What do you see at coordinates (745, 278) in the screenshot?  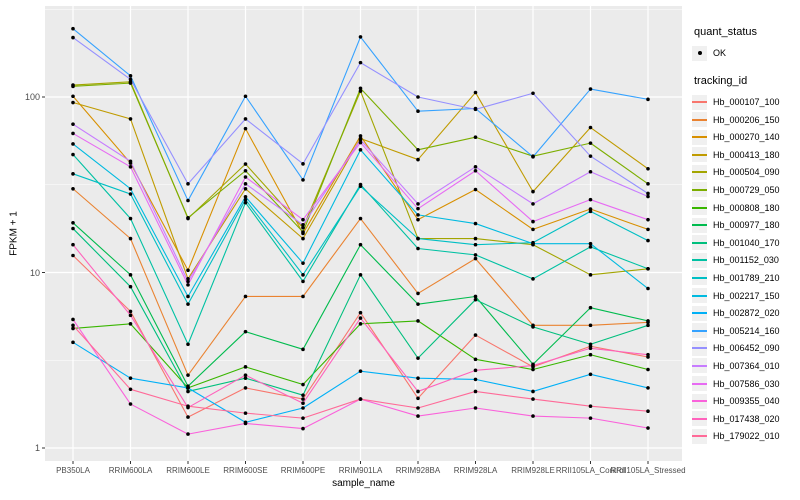 I see `legend-item-Hb_001789_210: Hb_001789_210` at bounding box center [745, 278].